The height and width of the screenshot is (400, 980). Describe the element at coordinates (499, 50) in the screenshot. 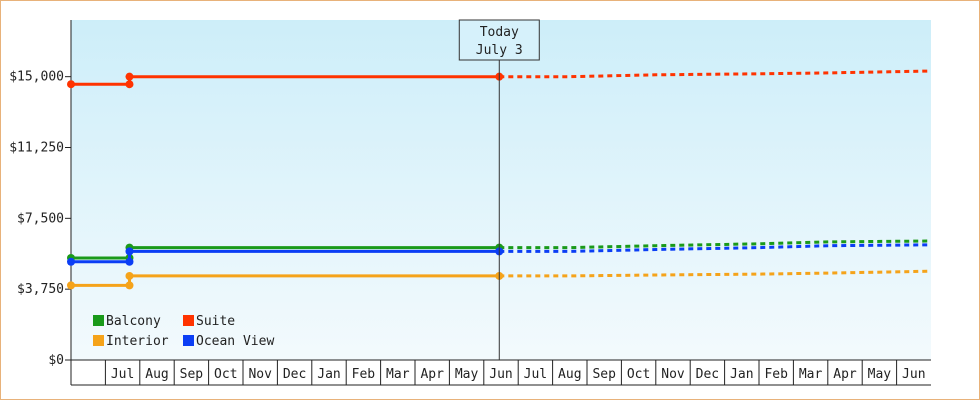

I see `today-date: July 3` at that location.